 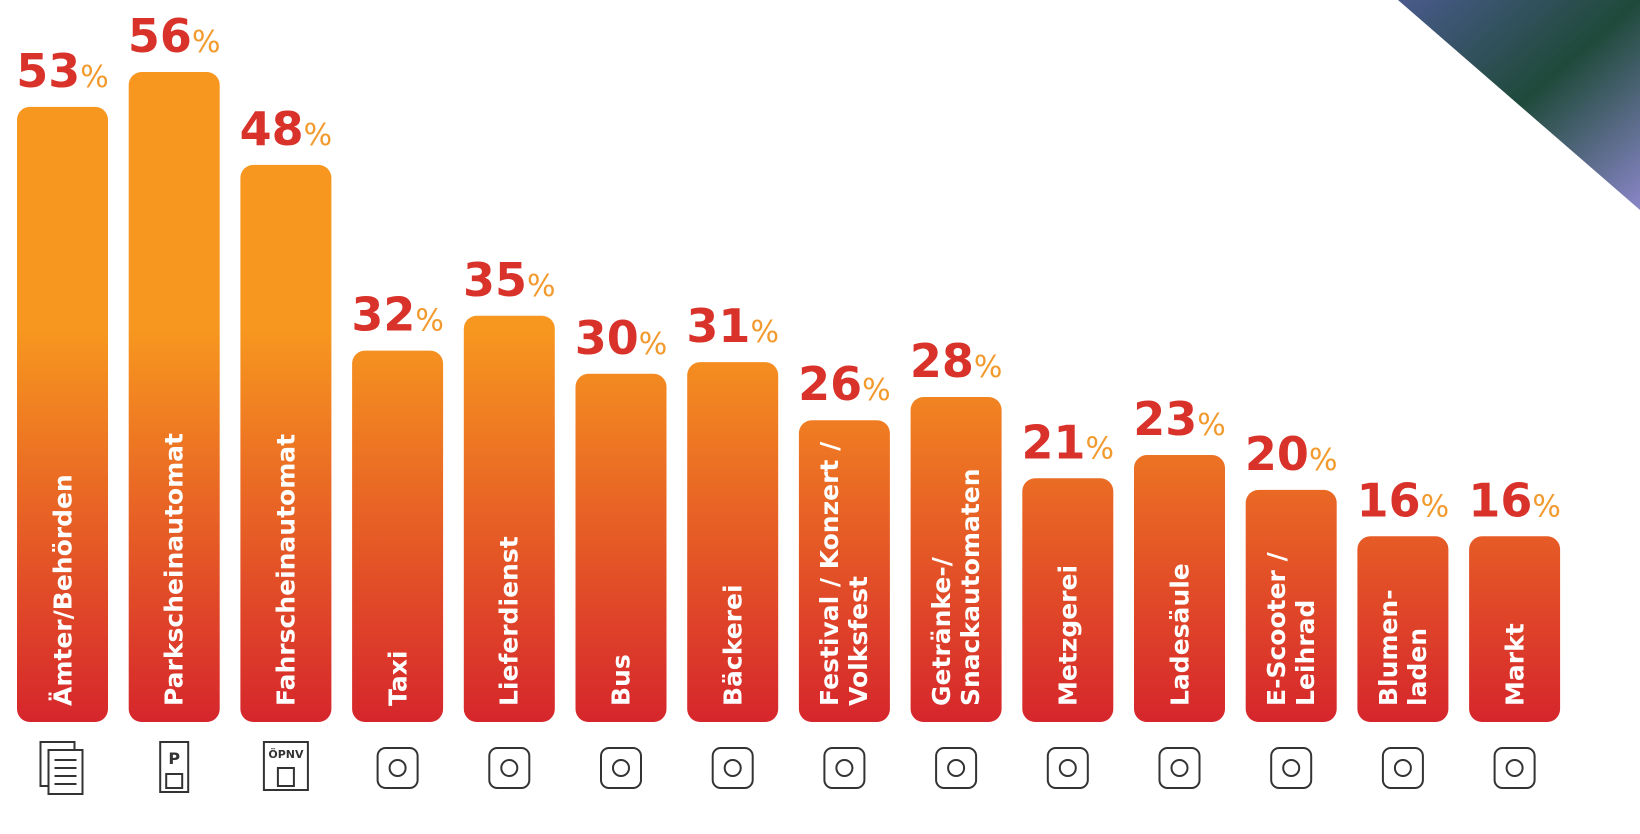 I want to click on value-label: 23%, so click(x=1179, y=419).